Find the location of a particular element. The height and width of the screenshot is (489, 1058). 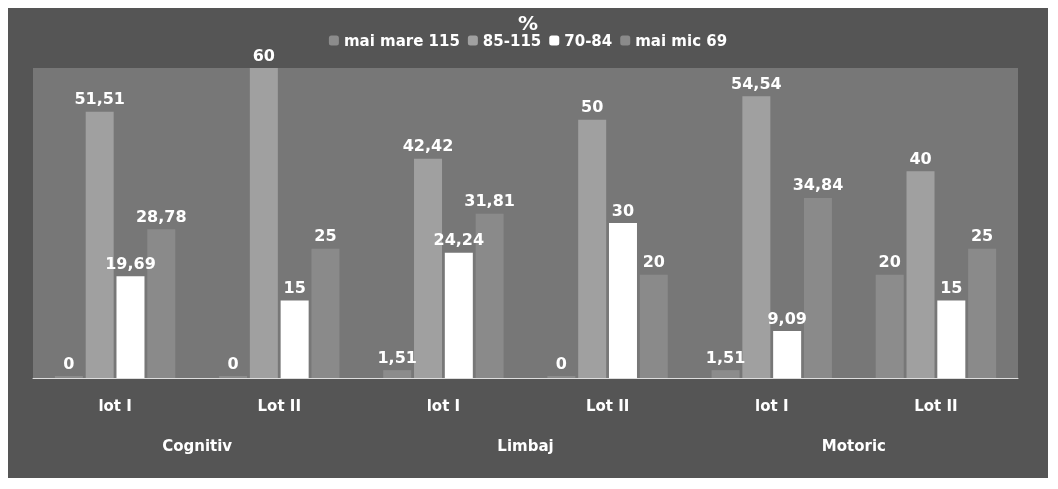

text: Cognitiv is located at coordinates (197, 445).